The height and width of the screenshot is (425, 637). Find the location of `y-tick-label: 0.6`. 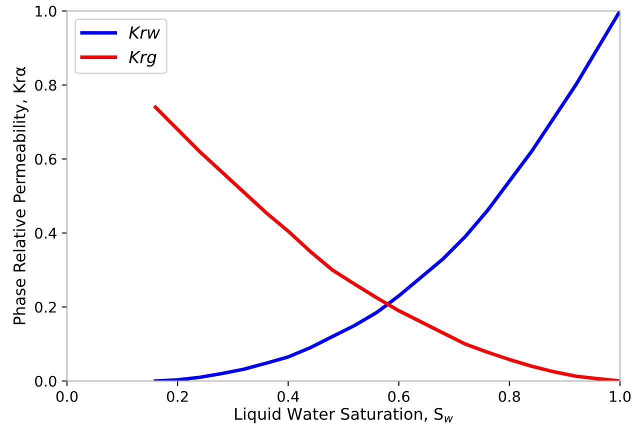

y-tick-label: 0.6 is located at coordinates (45, 159).